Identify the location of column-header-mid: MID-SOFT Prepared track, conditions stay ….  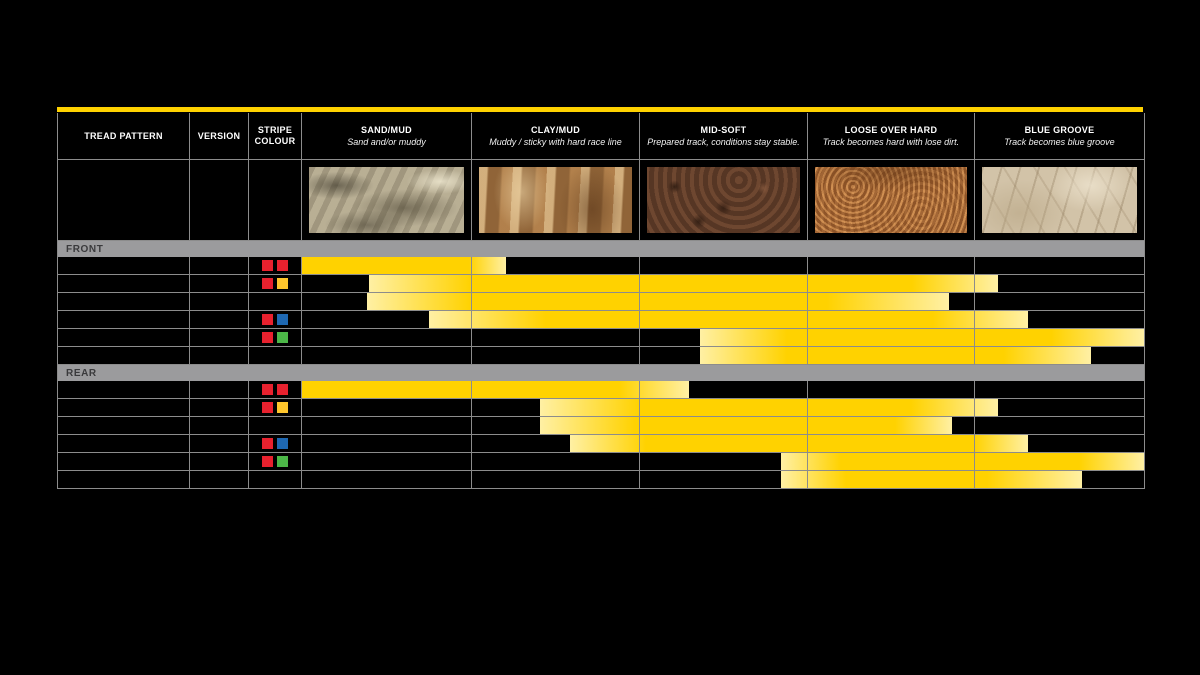
(723, 136).